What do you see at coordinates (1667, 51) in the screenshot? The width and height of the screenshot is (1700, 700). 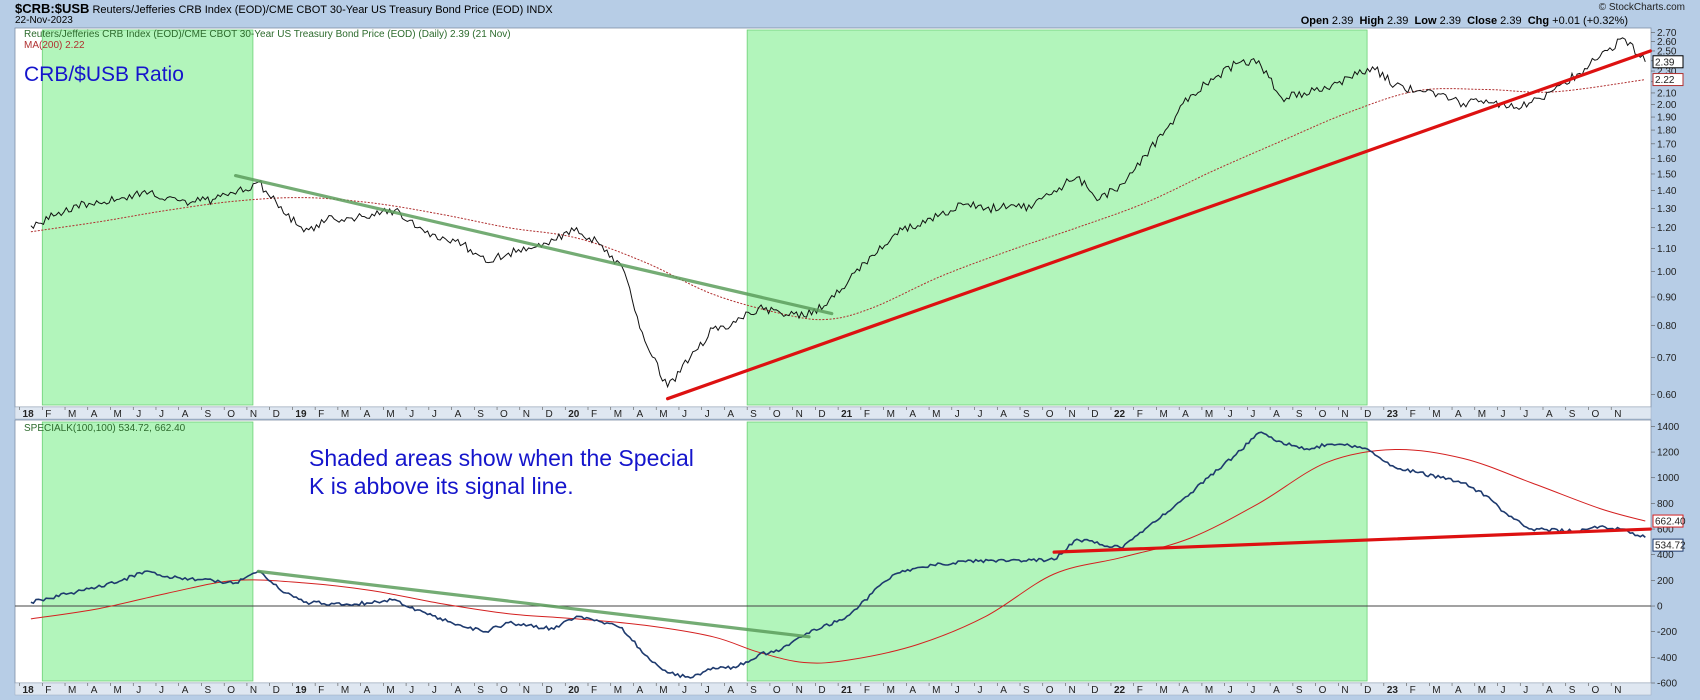 I see `y-tick-label: 2.50` at bounding box center [1667, 51].